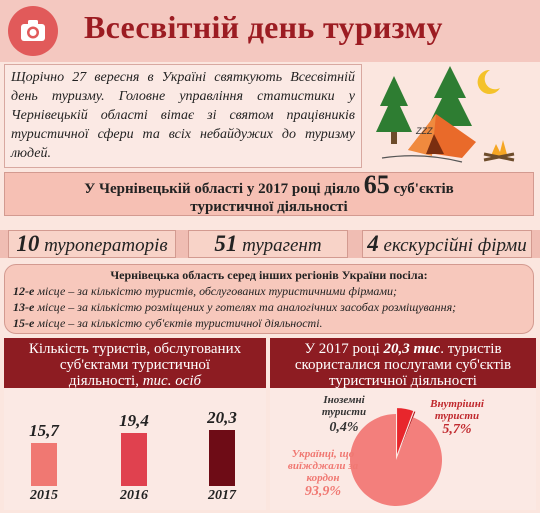  I want to click on rank-place: 15-е, so click(24, 323).